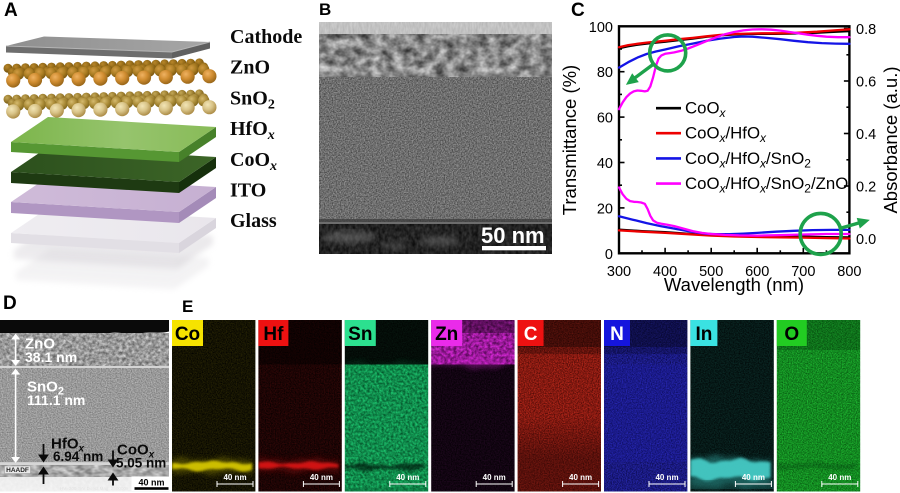 The height and width of the screenshot is (493, 900). I want to click on svg-text: 0.2, so click(866, 188).